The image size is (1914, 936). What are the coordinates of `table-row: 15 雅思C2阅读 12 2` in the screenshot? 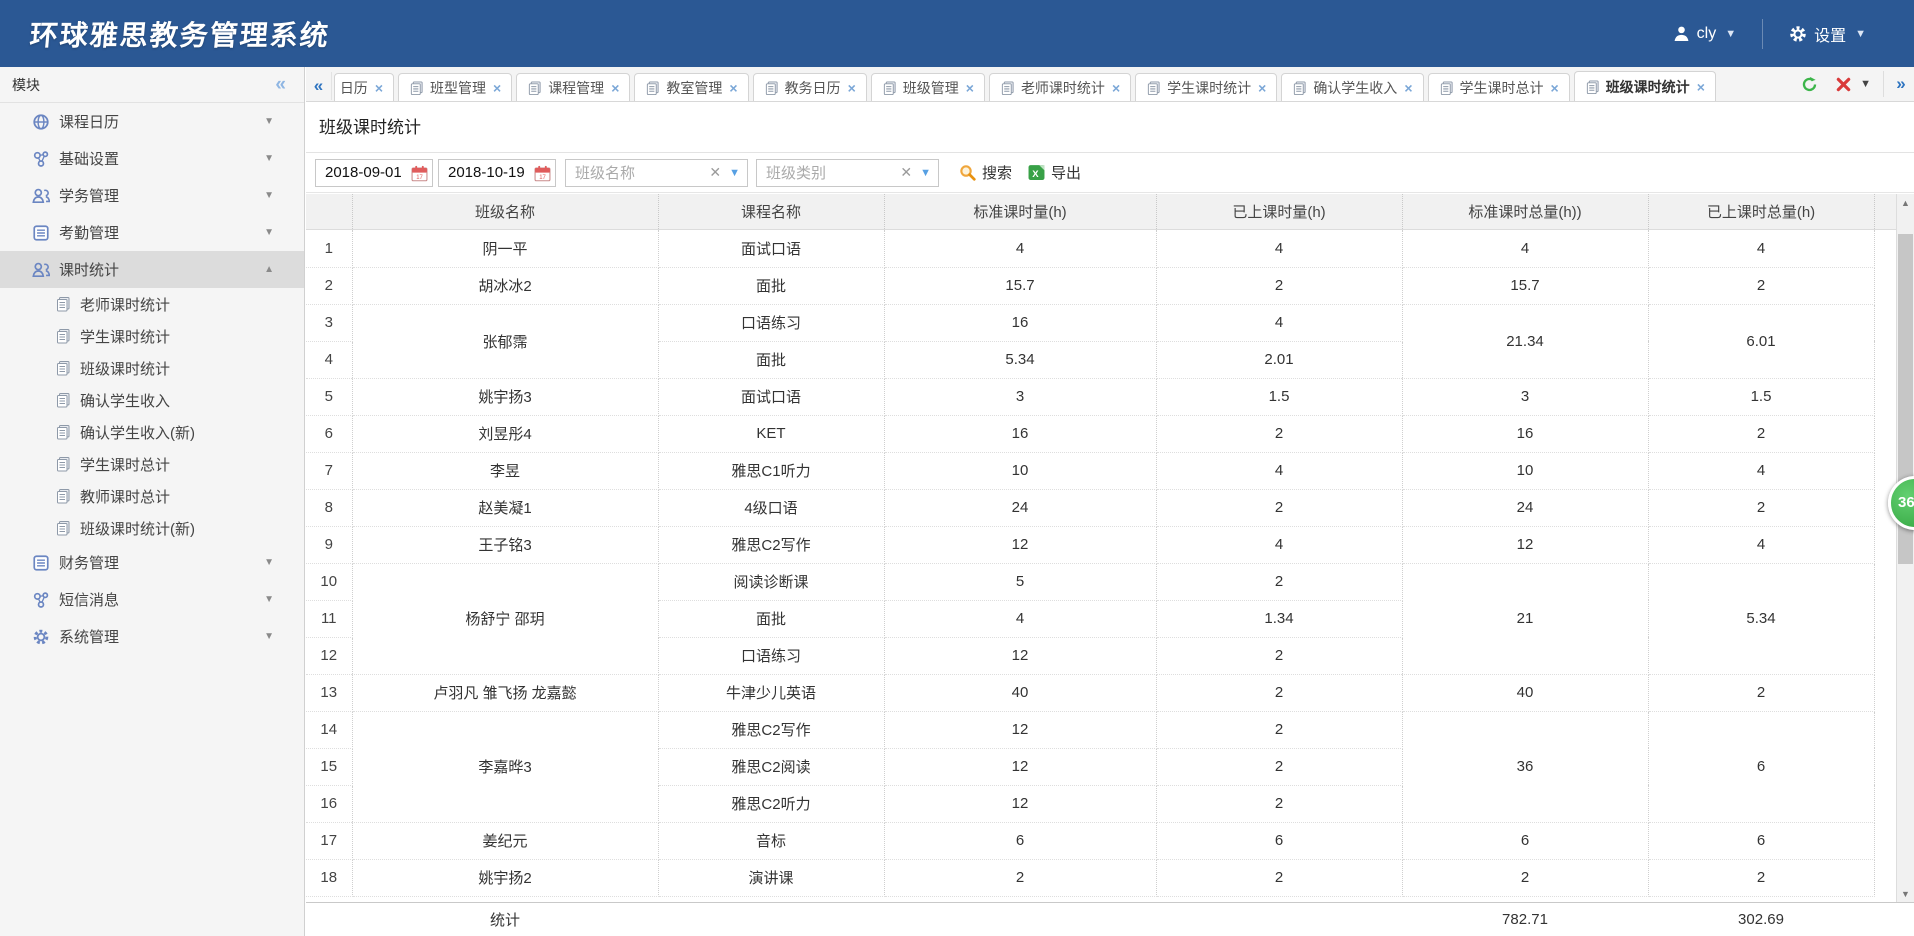 It's located at (1090, 767).